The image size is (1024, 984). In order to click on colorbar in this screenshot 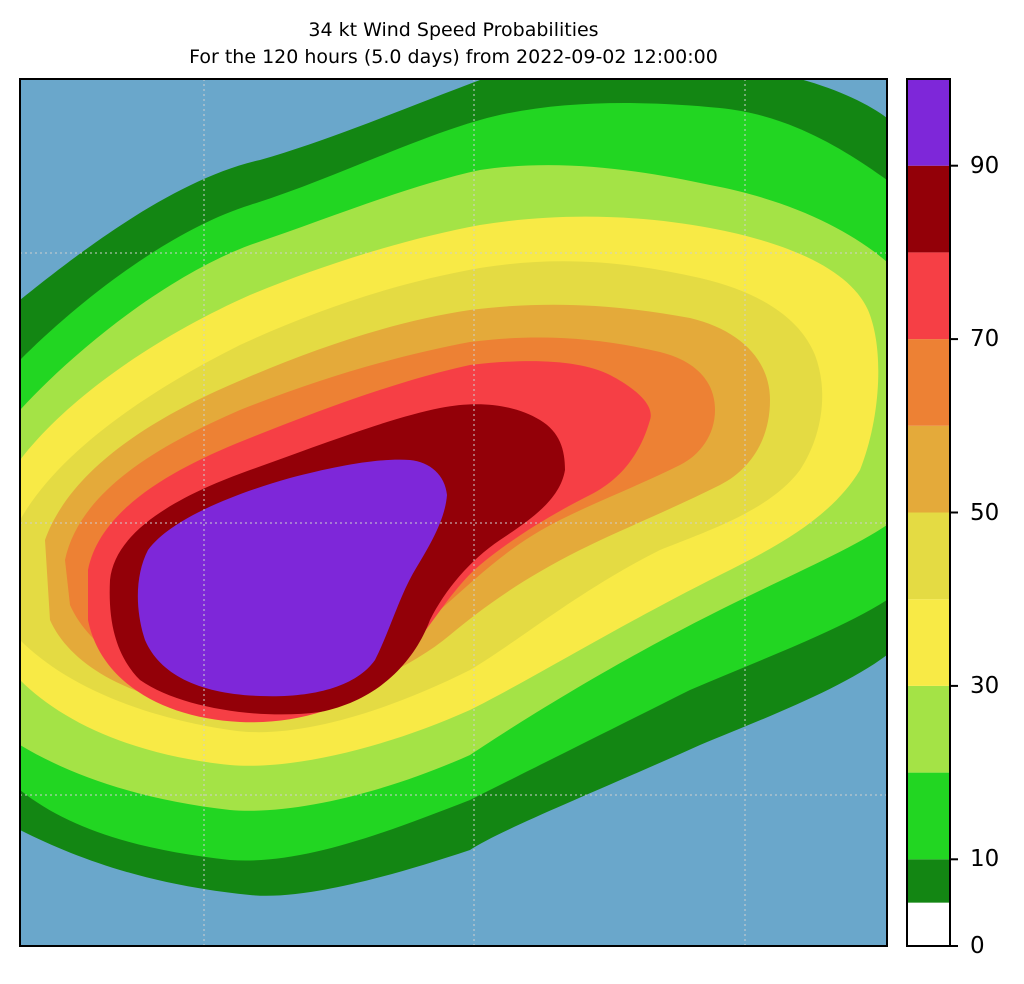, I will do `click(928, 512)`.